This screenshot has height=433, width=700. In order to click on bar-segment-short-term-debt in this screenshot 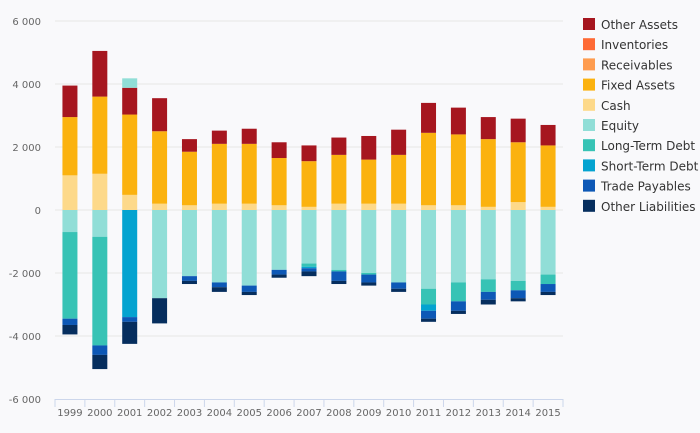, I will do `click(429, 307)`.